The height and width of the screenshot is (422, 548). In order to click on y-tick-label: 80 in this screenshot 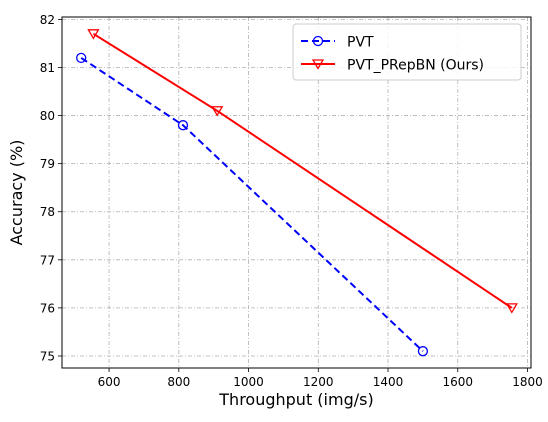, I will do `click(47, 116)`.